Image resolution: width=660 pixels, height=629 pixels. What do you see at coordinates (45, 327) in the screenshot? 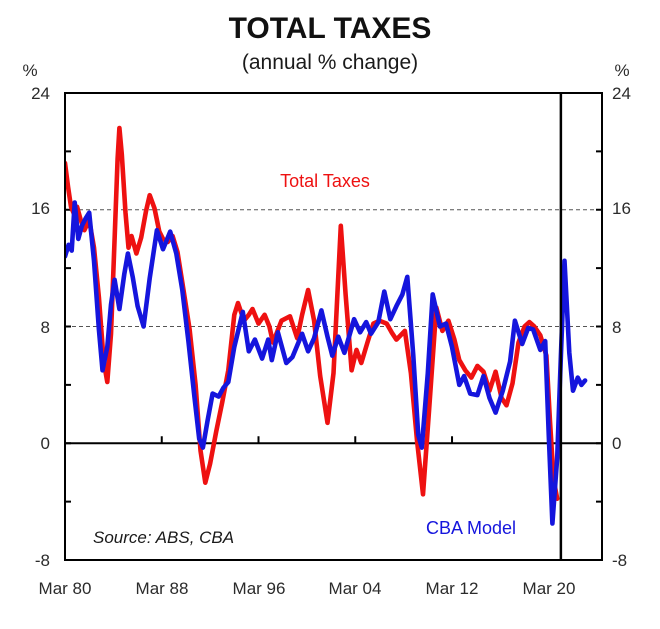
I see `y-tick-left-8: 8` at bounding box center [45, 327].